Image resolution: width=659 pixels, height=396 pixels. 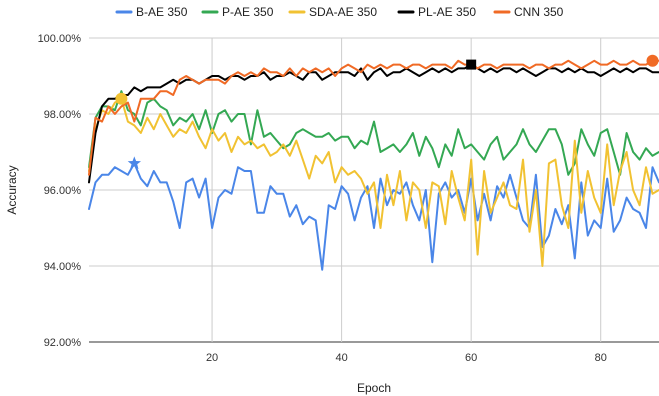 I want to click on y-tick-label: 98.00%, so click(x=63, y=115).